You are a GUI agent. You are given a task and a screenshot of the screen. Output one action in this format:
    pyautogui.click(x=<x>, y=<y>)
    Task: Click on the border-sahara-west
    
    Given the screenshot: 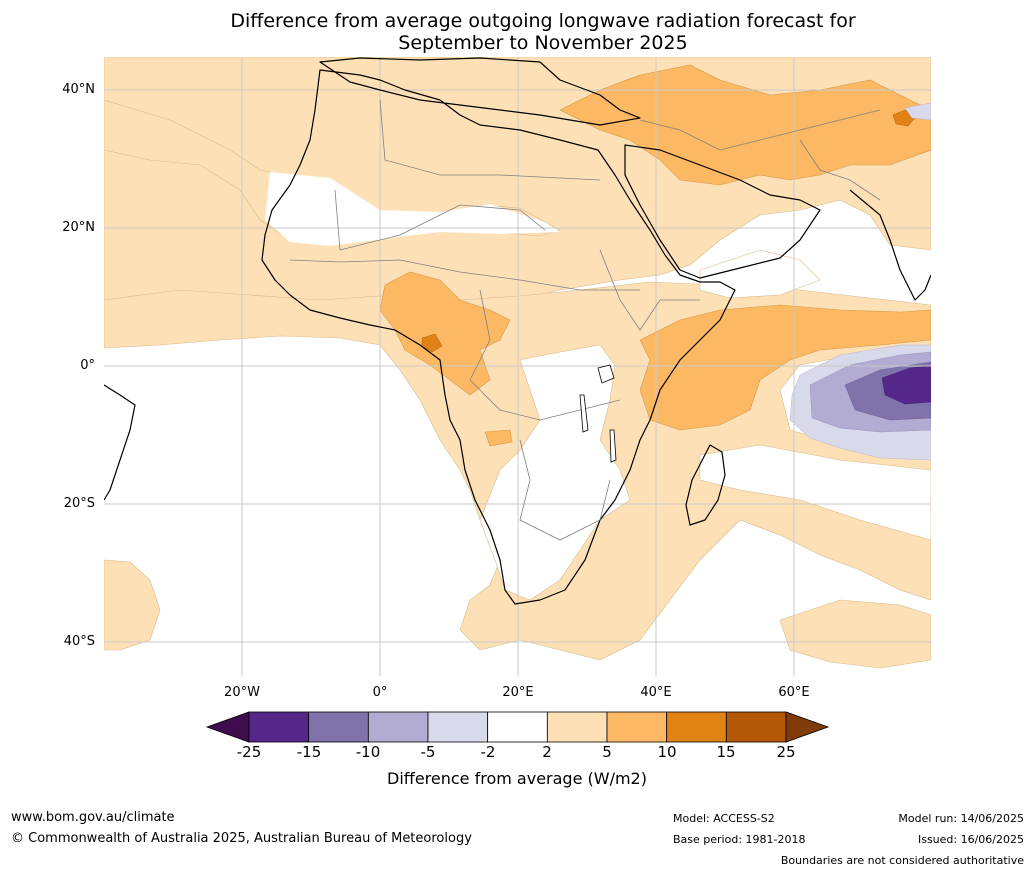 What is the action you would take?
    pyautogui.click(x=440, y=220)
    